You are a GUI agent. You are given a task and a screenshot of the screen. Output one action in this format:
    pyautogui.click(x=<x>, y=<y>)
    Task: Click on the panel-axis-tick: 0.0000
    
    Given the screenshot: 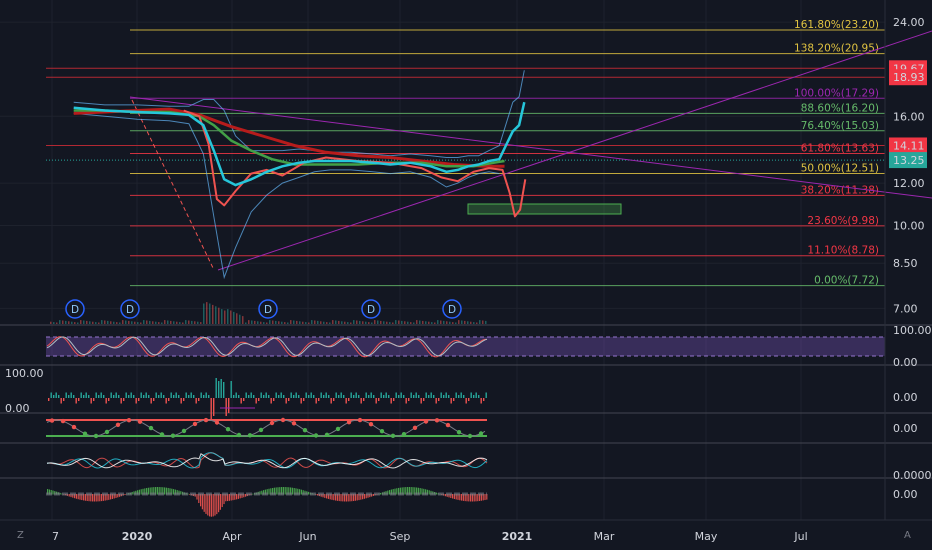 What is the action you would take?
    pyautogui.click(x=912, y=475)
    